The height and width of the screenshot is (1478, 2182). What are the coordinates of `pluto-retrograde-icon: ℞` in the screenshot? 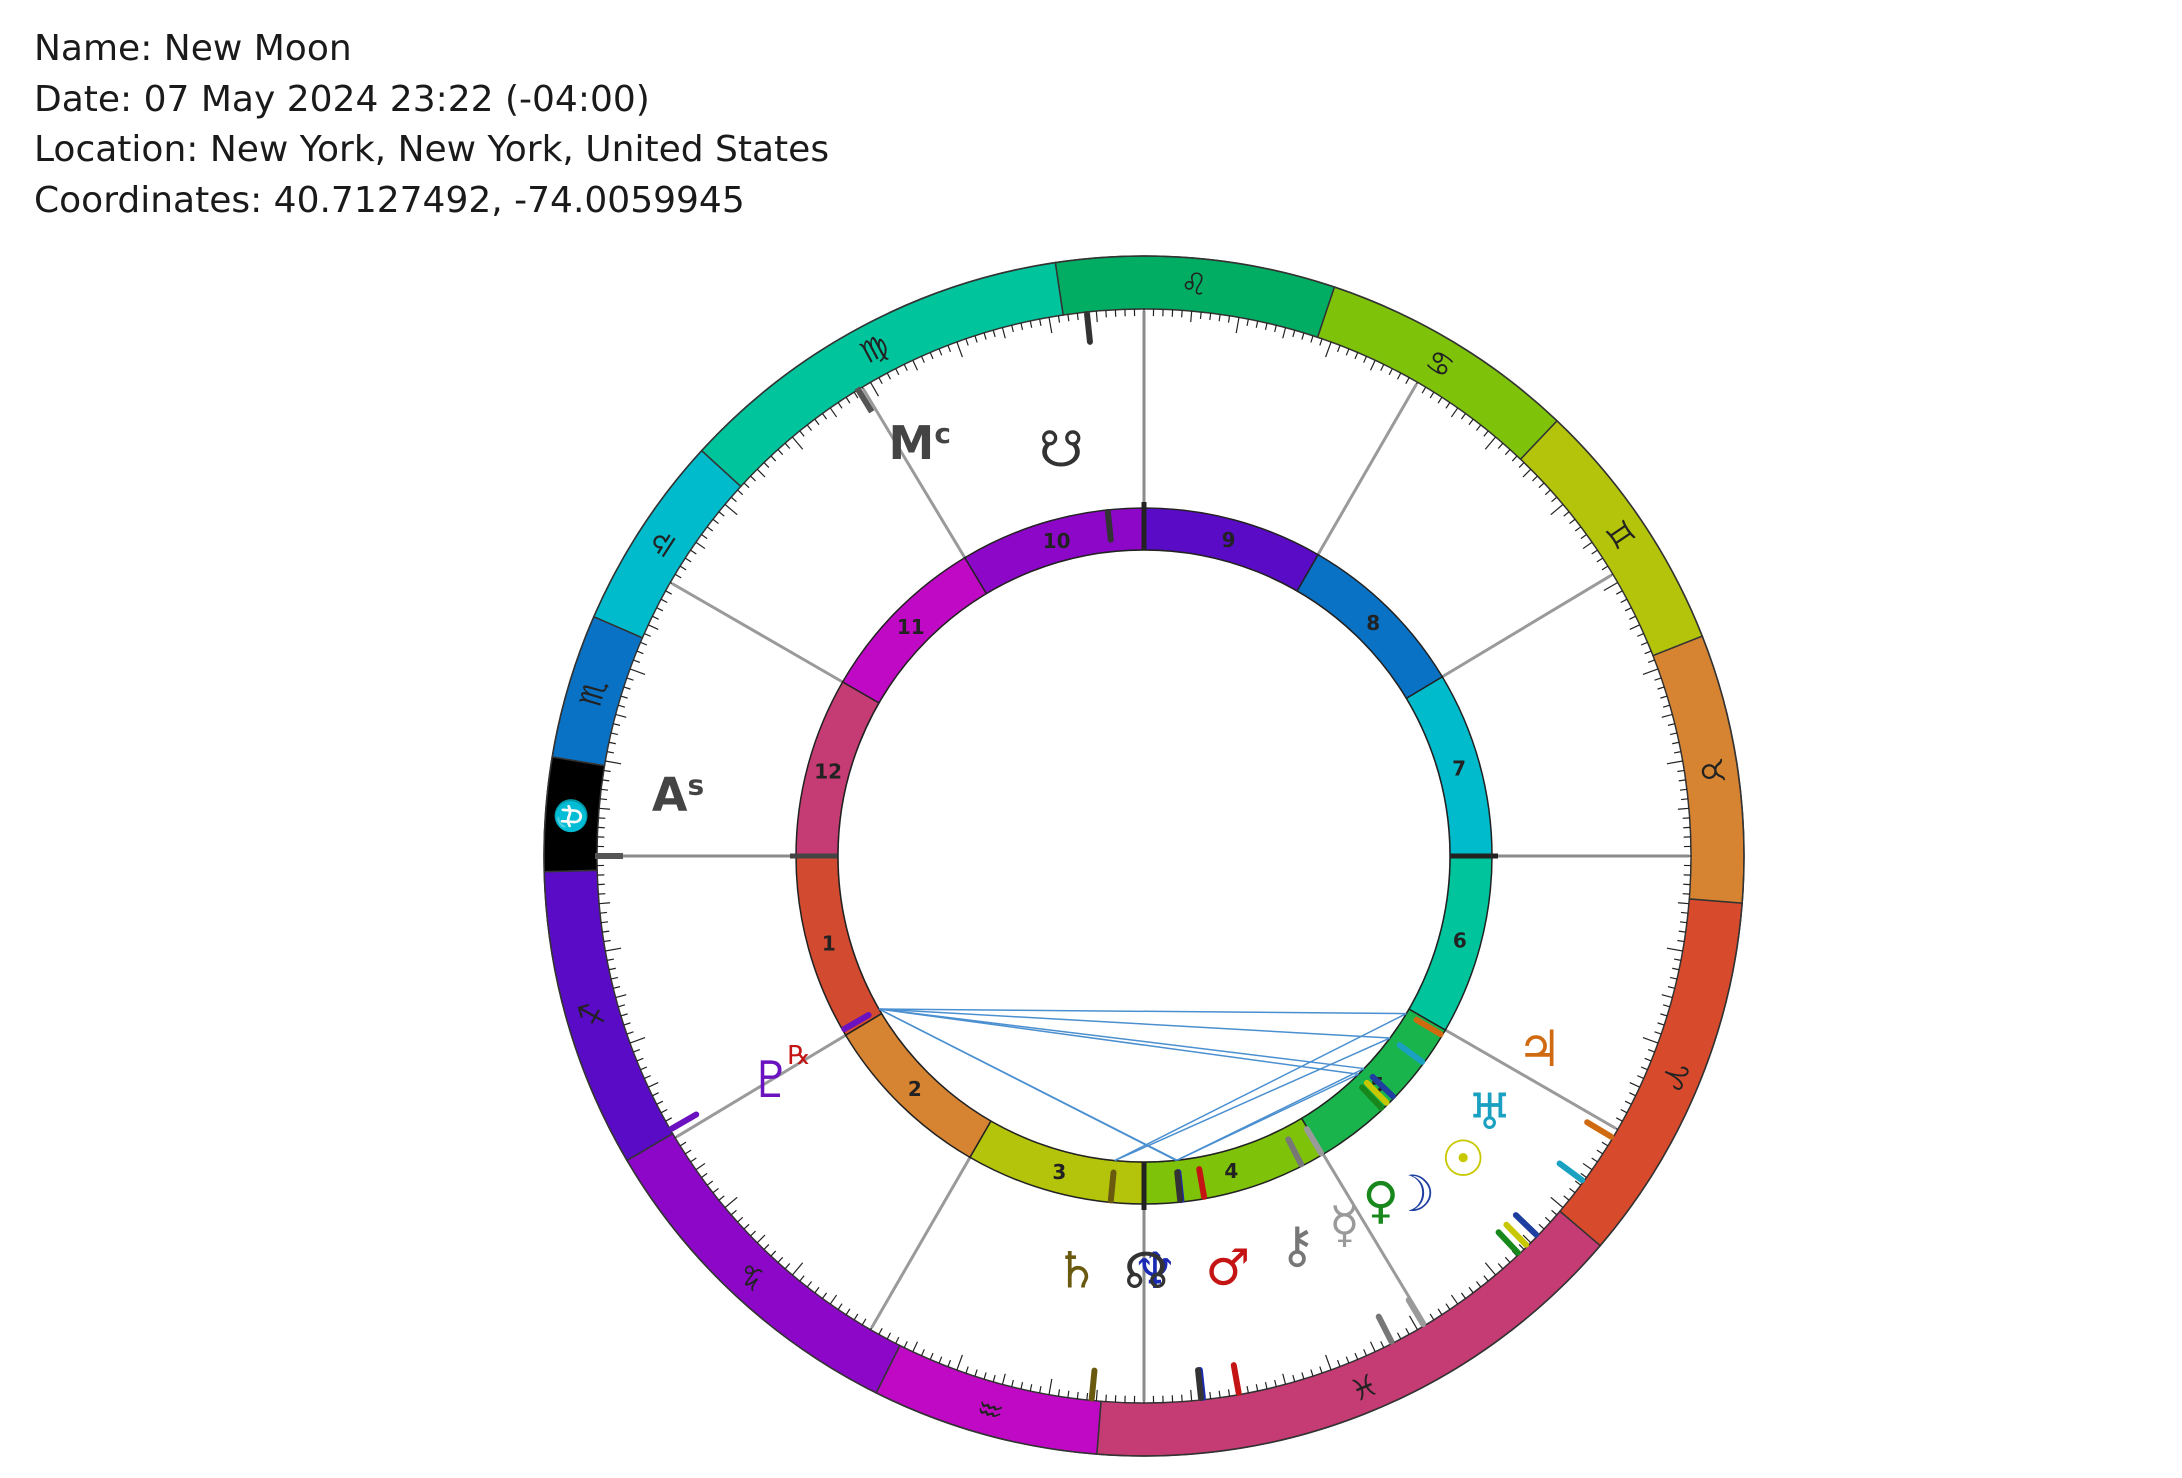 It's located at (798, 1056).